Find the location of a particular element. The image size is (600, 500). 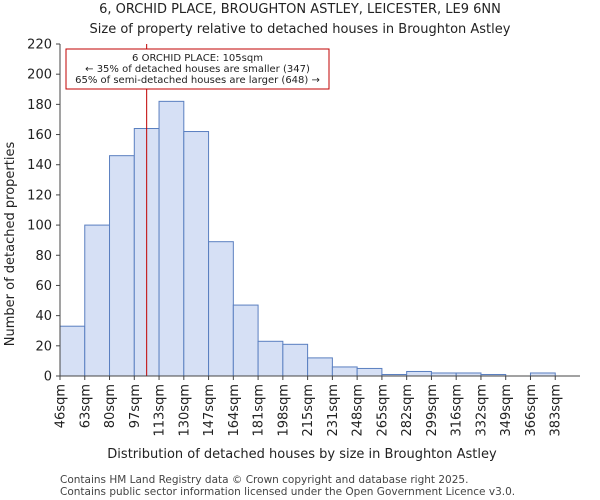

bar-164sqm is located at coordinates (245, 340).